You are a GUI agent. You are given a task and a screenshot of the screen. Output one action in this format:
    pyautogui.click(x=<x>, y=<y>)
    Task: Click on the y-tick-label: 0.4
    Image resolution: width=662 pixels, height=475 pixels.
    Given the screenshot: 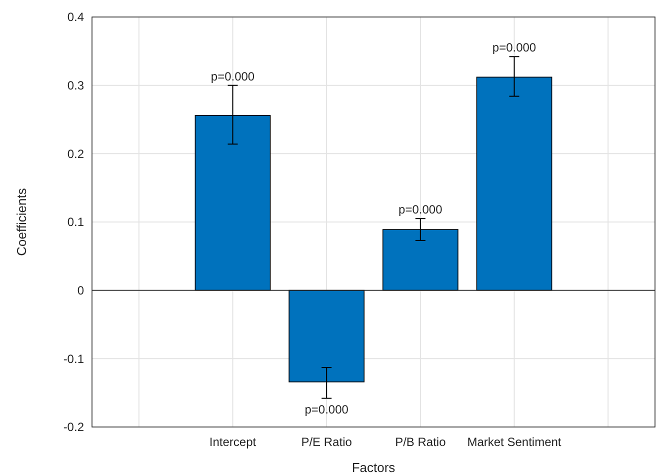 What is the action you would take?
    pyautogui.click(x=75, y=17)
    